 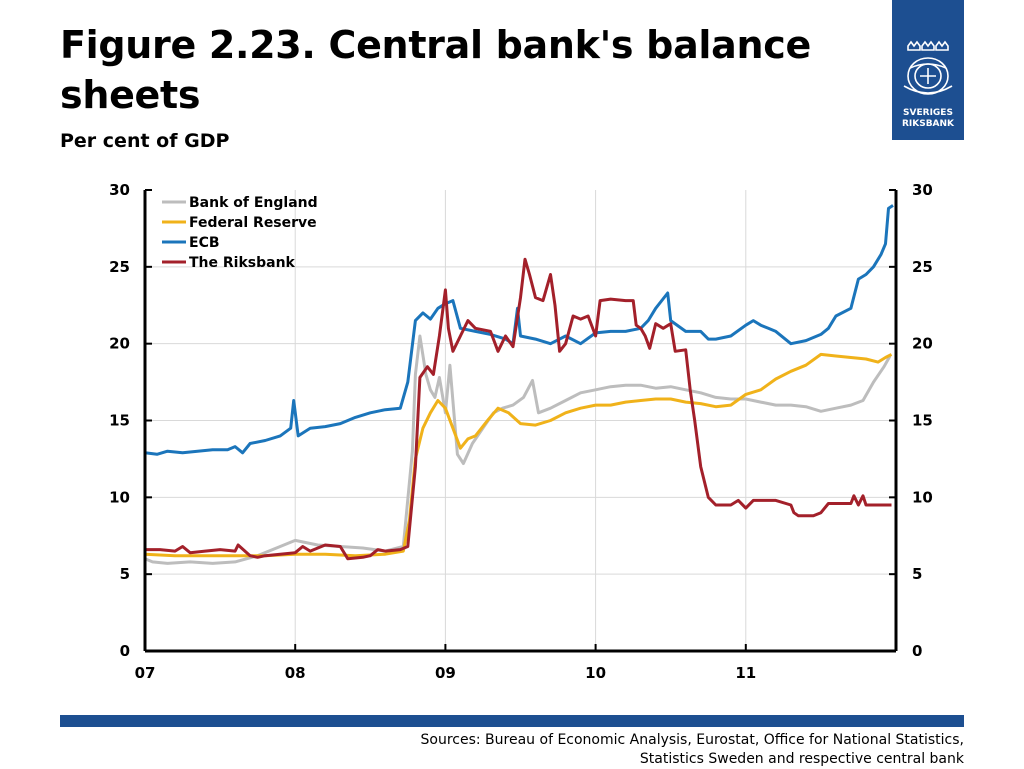 What do you see at coordinates (145, 141) in the screenshot?
I see `page-subtitle: Per cent of GDP` at bounding box center [145, 141].